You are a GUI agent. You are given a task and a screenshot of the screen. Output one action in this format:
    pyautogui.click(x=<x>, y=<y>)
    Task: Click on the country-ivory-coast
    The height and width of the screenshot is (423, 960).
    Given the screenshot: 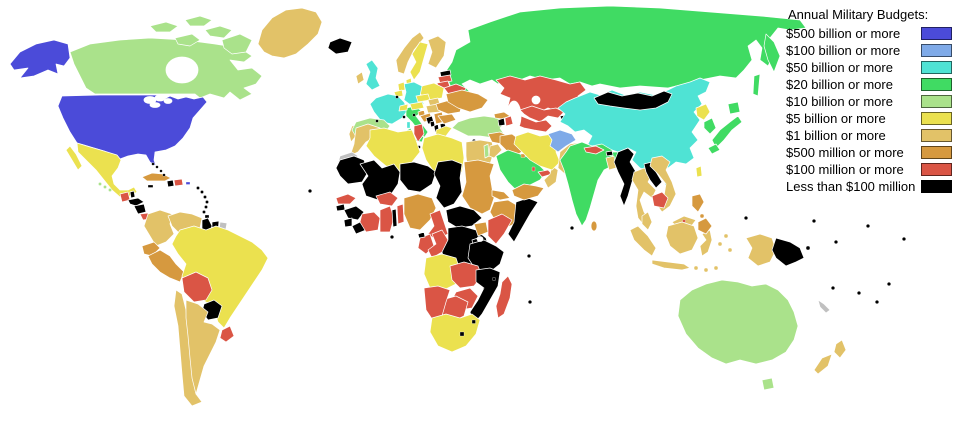 What is the action you would take?
    pyautogui.click(x=370, y=222)
    